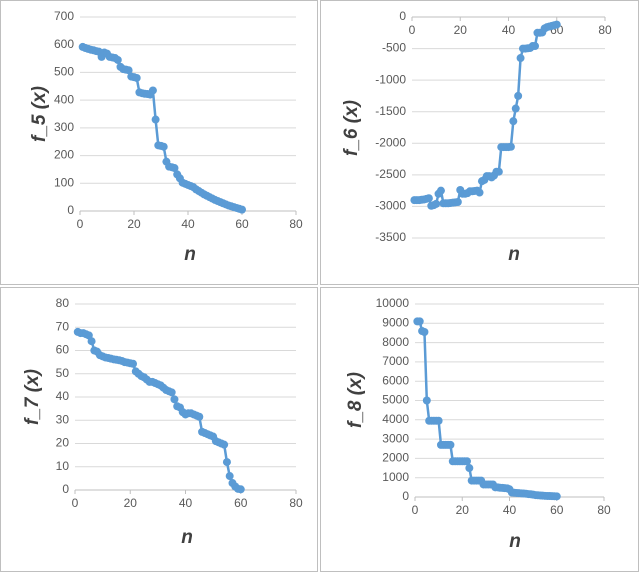 The width and height of the screenshot is (640, 572). Describe the element at coordinates (39, 114) in the screenshot. I see `y-axis-label: f_5 (x)` at that location.